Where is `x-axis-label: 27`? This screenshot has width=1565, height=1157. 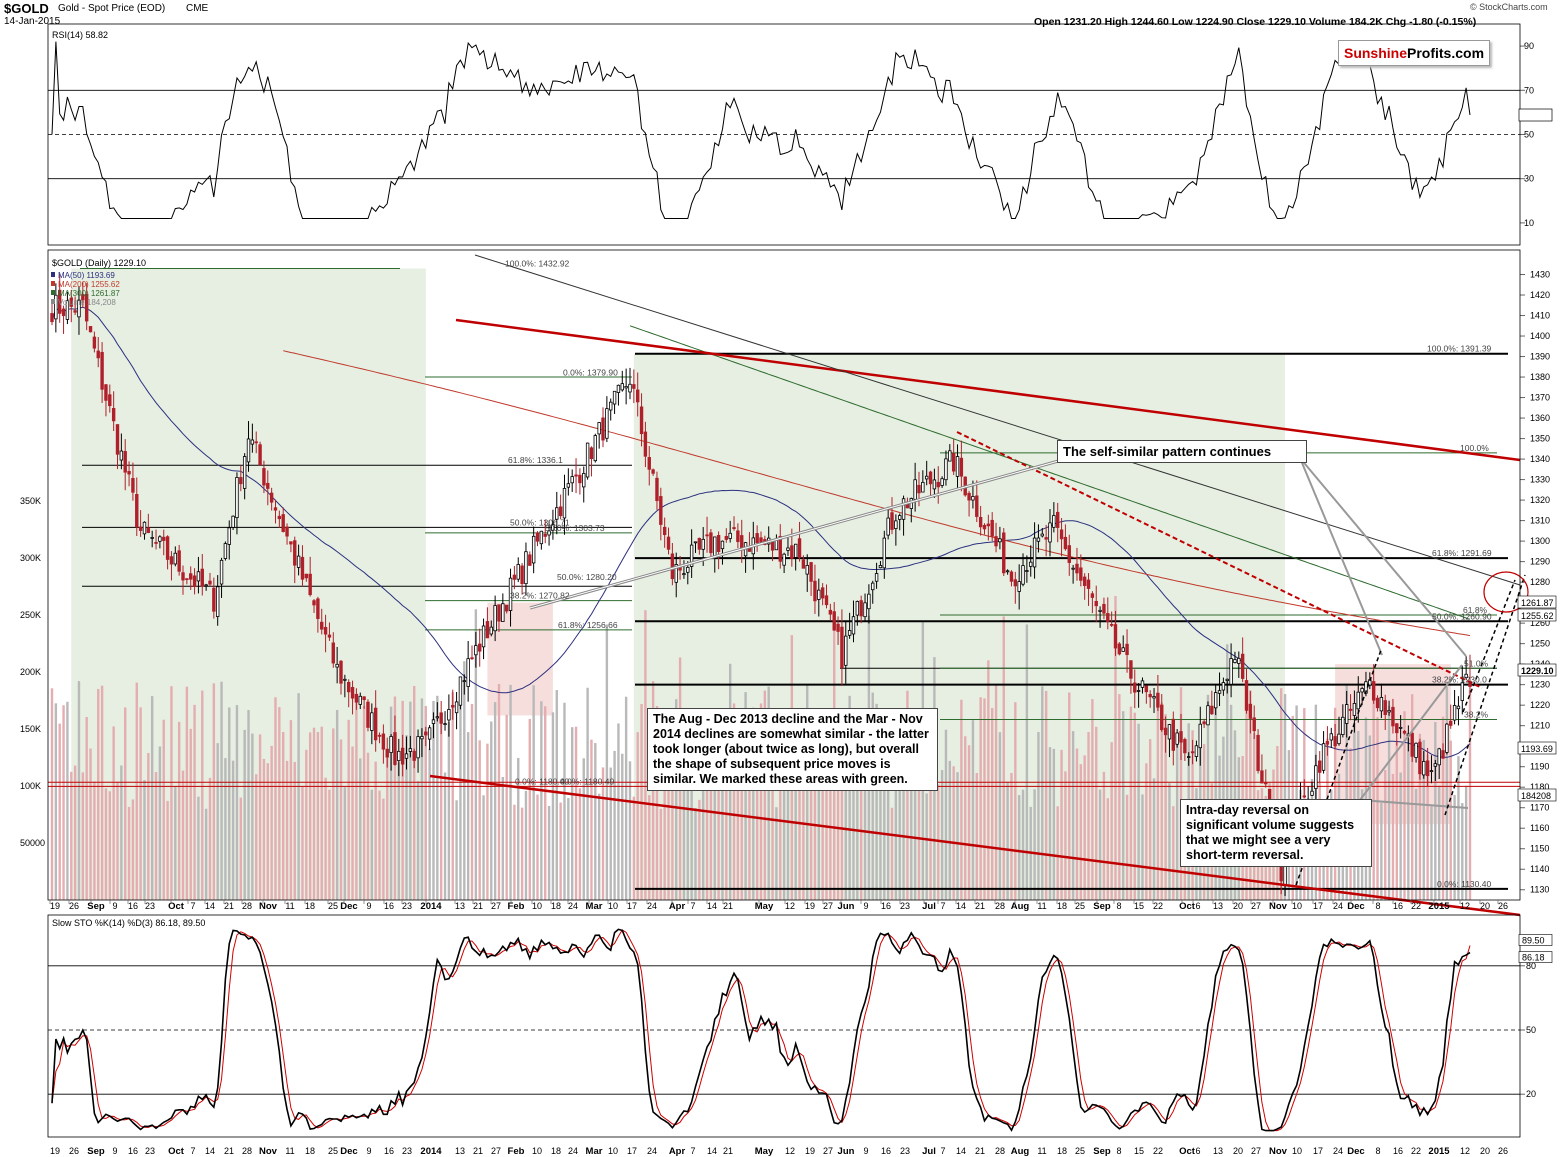 x-axis-label: 27 is located at coordinates (496, 906).